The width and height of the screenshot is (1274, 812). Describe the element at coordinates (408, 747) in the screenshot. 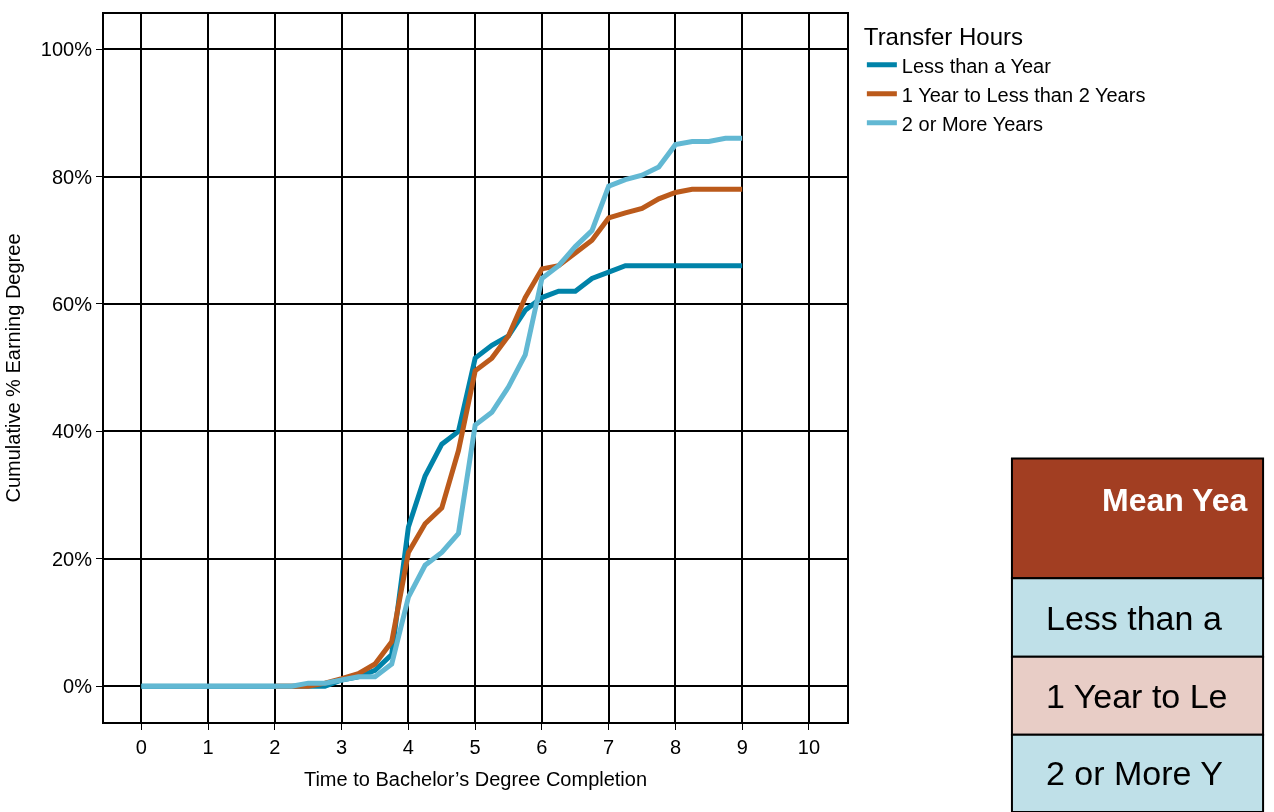

I see `x-tick-label: 4` at that location.